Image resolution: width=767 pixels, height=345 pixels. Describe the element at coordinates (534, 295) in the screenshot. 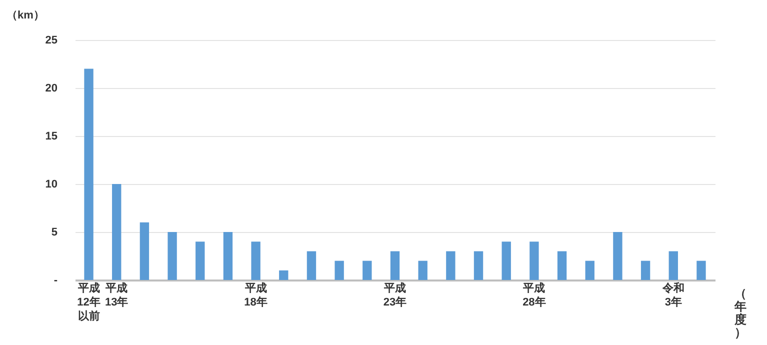

I see `x-tick-label: 平成28年` at that location.